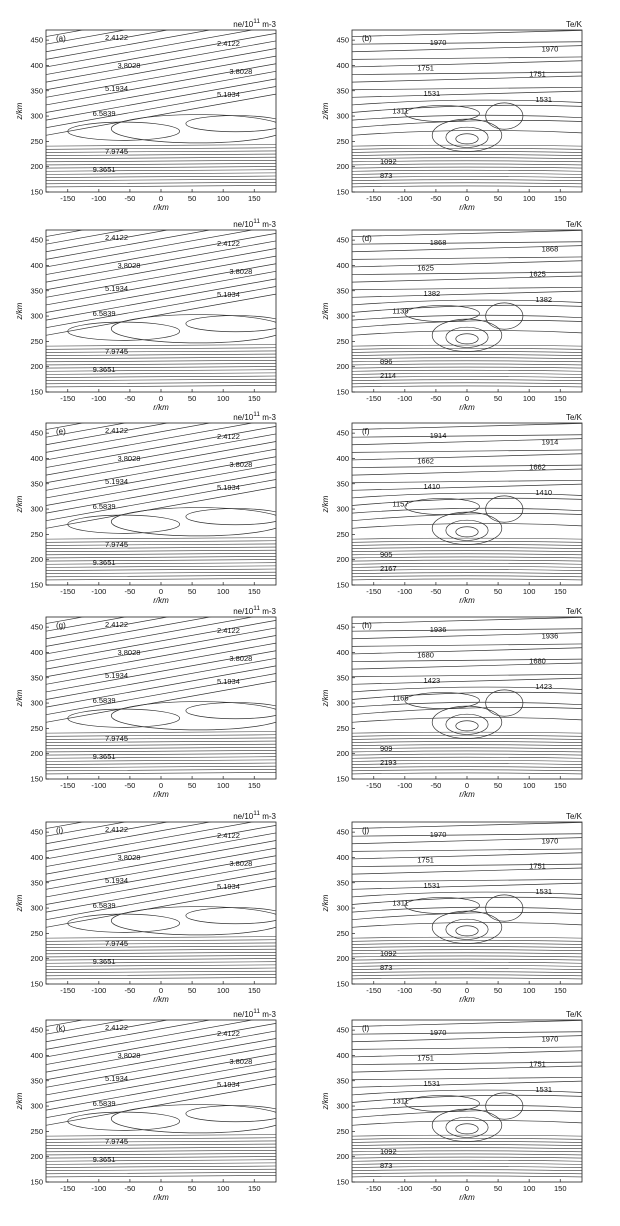 The image size is (620, 1226). Describe the element at coordinates (61, 625) in the screenshot. I see `panel-label: (g)` at that location.